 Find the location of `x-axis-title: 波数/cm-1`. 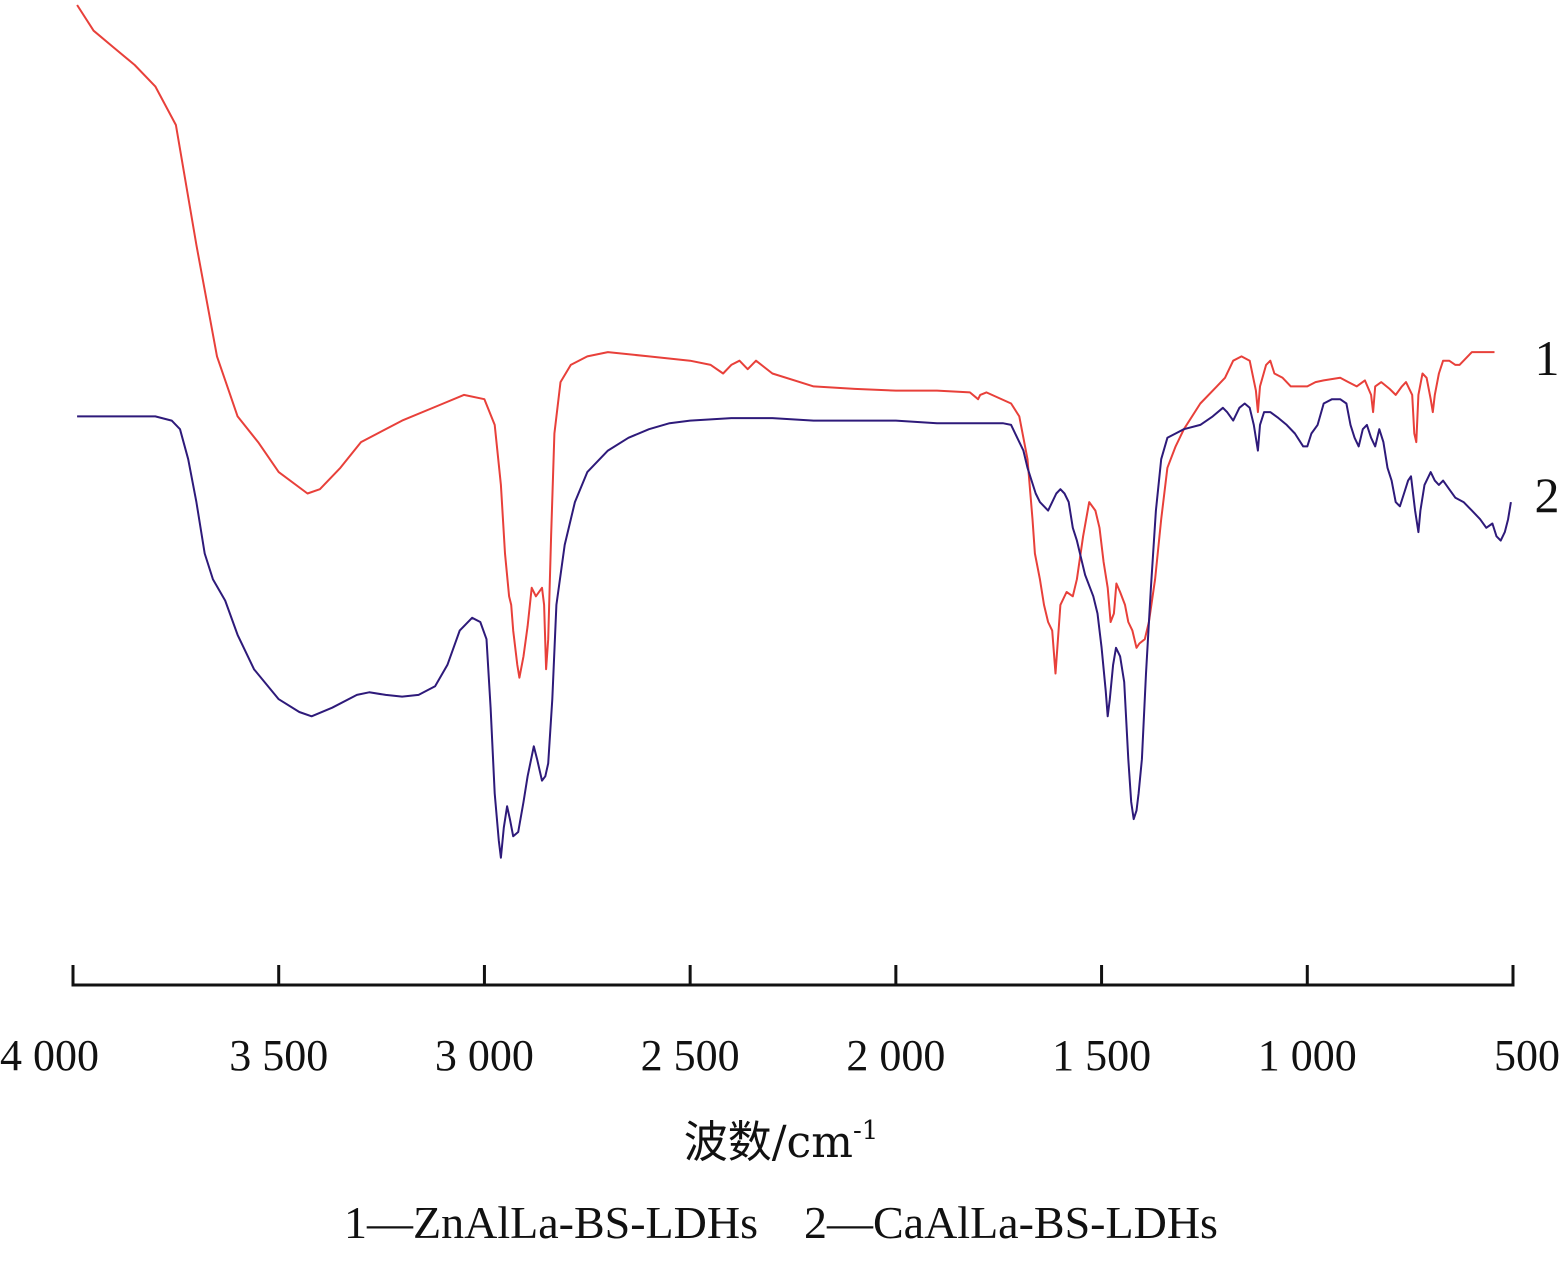

x-axis-title: 波数/cm-1 is located at coordinates (781, 1142).